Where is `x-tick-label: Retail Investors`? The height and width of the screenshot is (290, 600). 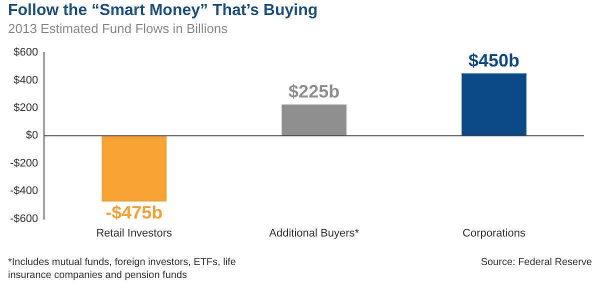 x-tick-label: Retail Investors is located at coordinates (134, 233).